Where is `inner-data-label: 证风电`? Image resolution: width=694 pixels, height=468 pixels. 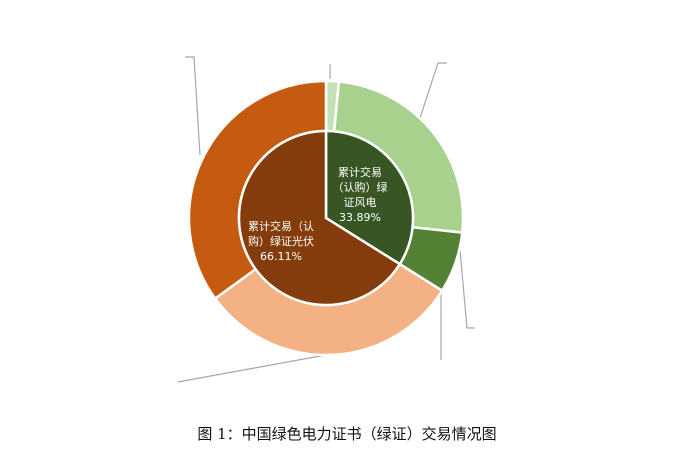
inner-data-label: 证风电 is located at coordinates (360, 202).